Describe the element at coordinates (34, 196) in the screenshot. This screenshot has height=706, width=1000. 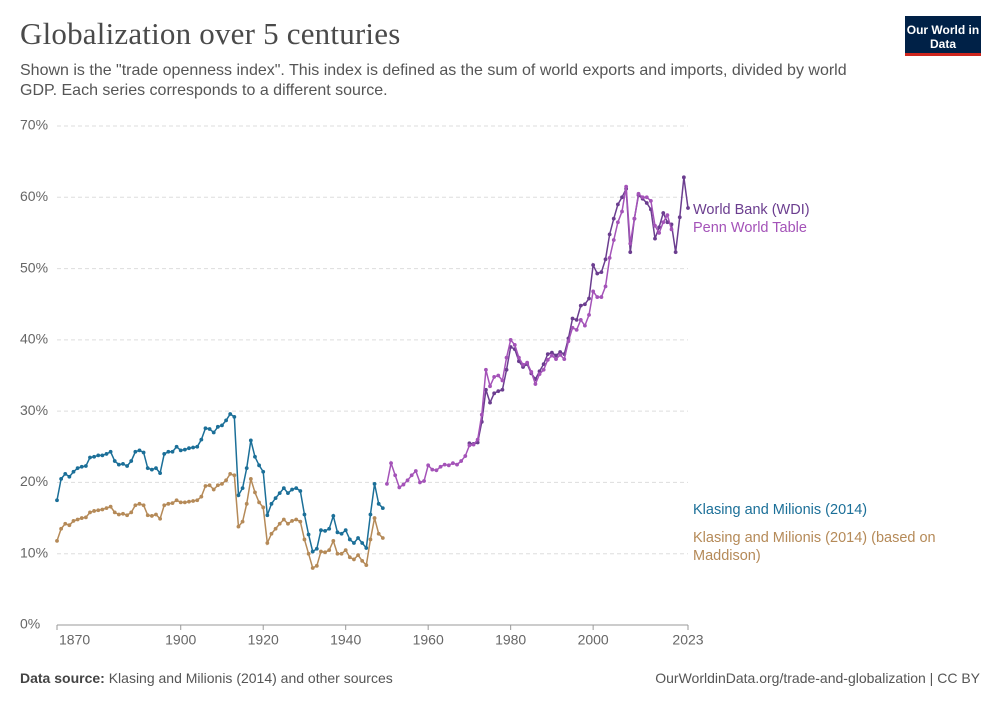
I see `y-tick-label: 60%` at that location.